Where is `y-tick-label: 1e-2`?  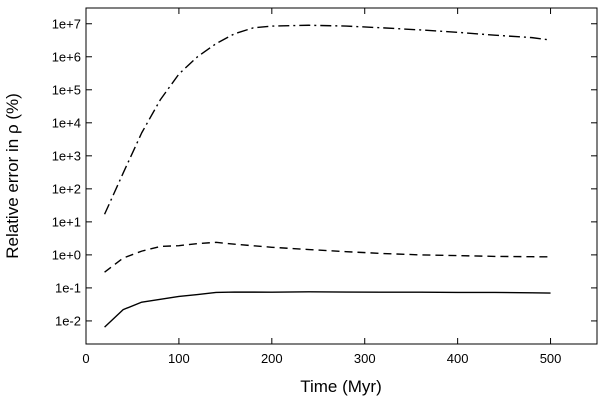
y-tick-label: 1e-2 is located at coordinates (68, 320).